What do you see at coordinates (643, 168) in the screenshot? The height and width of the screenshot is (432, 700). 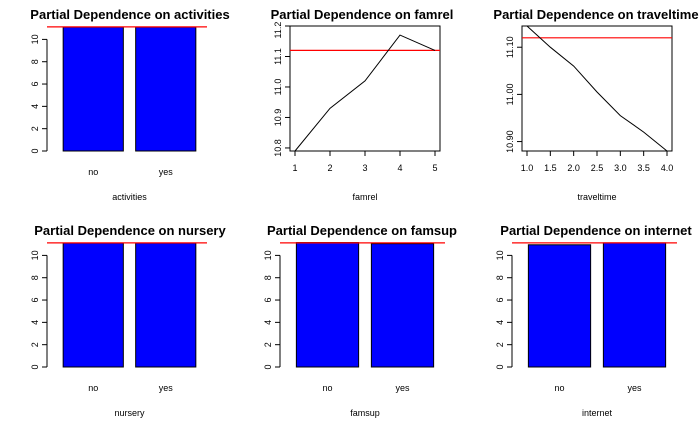 I see `x-tick-label: 3.5` at bounding box center [643, 168].